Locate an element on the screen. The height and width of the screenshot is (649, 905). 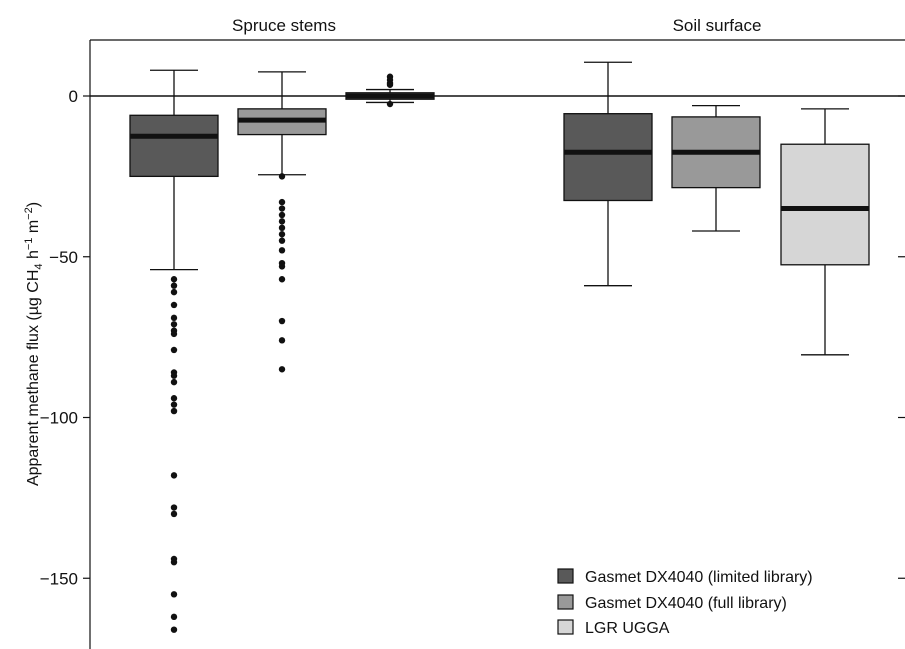
y-axis-title-prefix: Apparent methane flux (µg CH is located at coordinates (33, 378).